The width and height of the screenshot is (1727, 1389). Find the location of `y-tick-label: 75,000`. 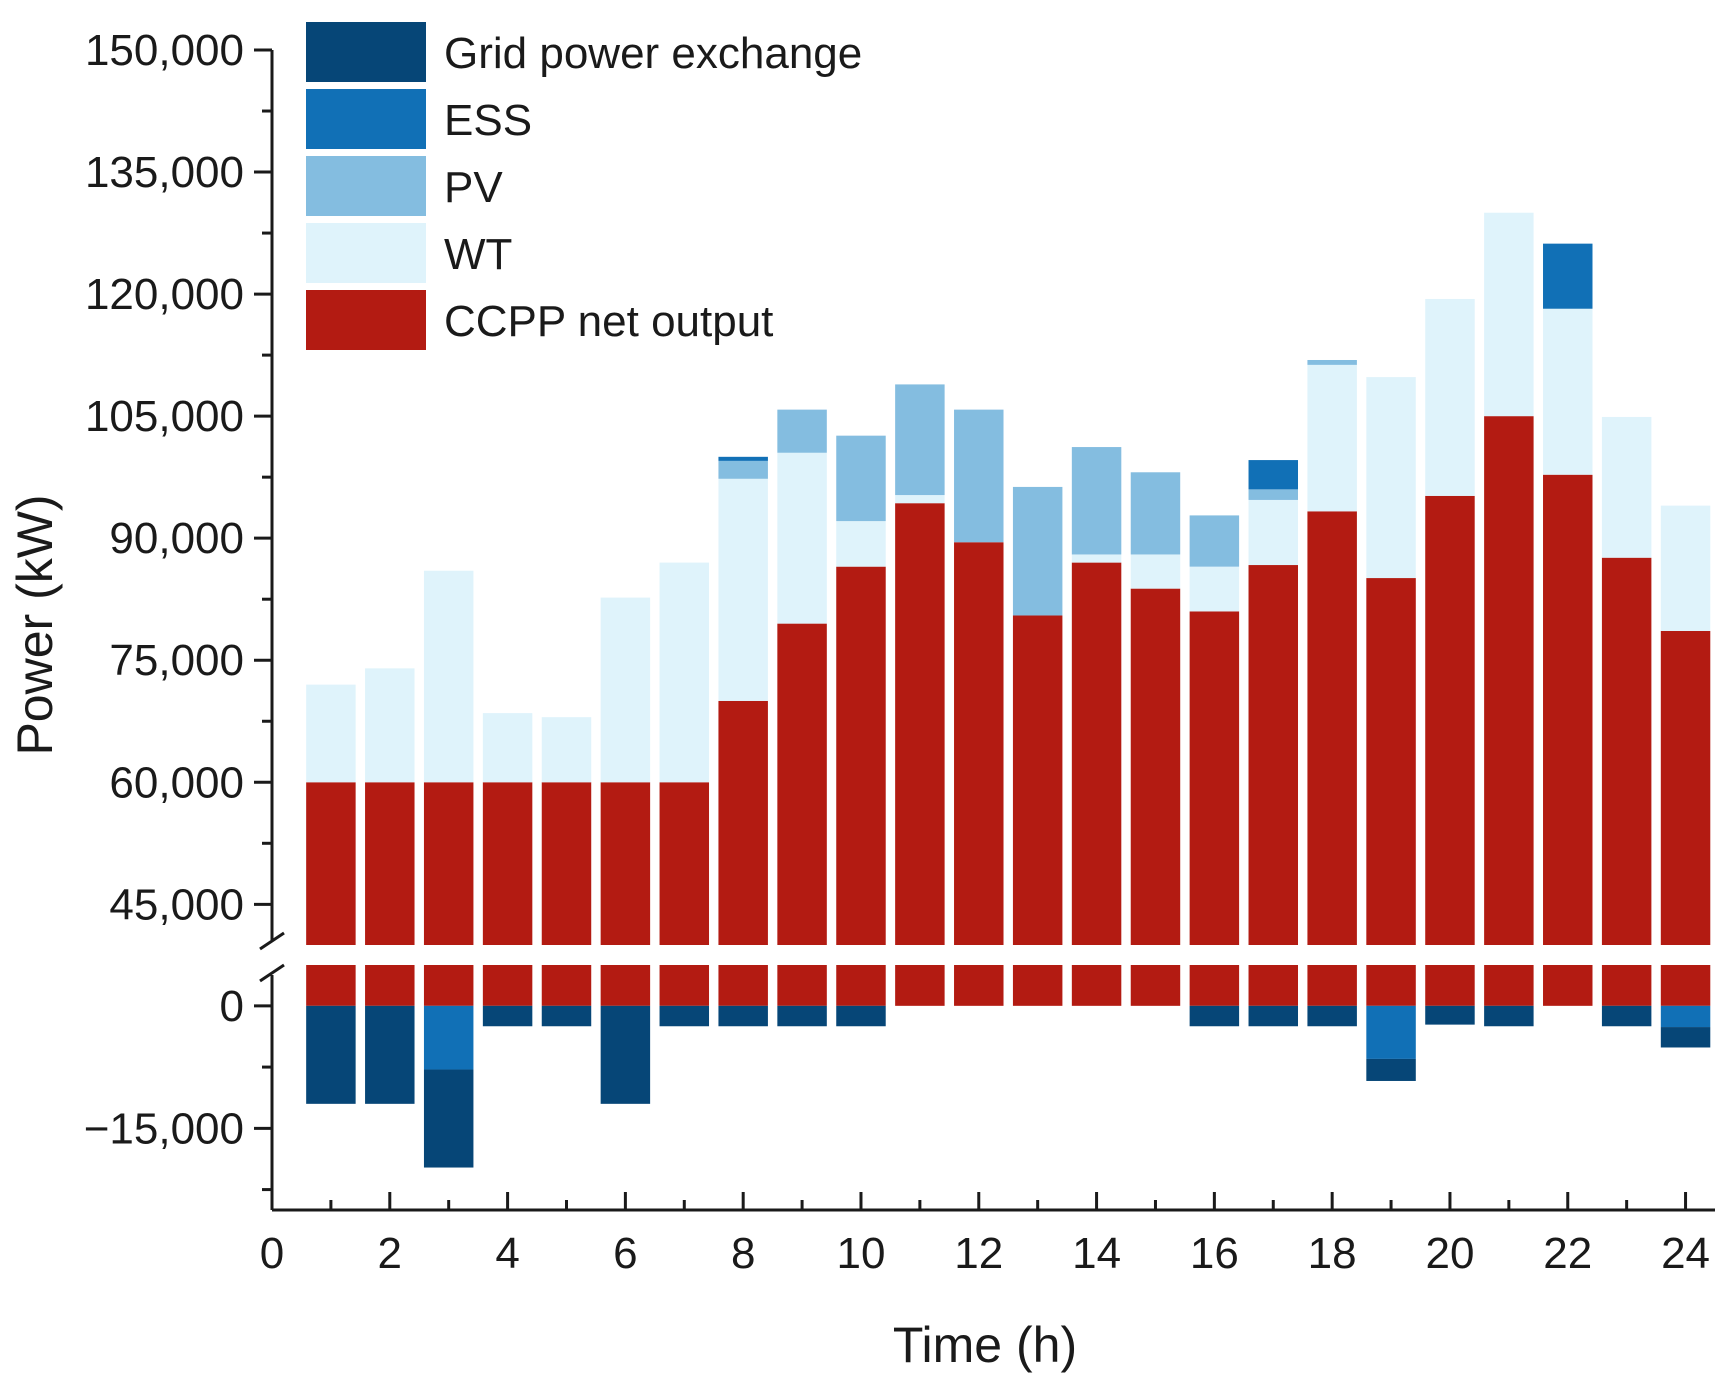

y-tick-label: 75,000 is located at coordinates (176, 660).